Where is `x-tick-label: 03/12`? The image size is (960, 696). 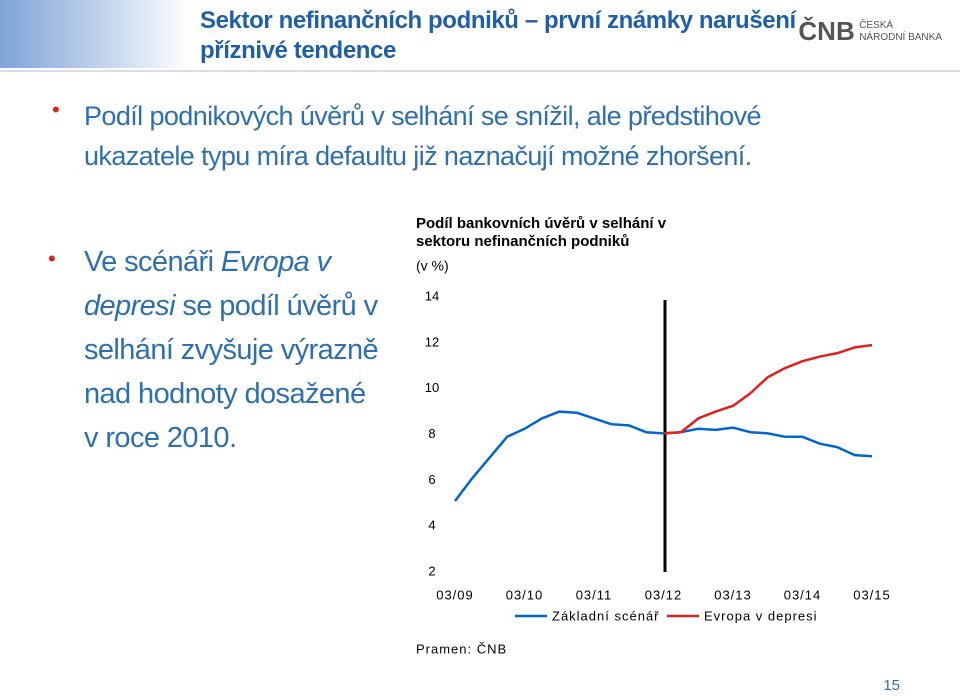
x-tick-label: 03/12 is located at coordinates (664, 594).